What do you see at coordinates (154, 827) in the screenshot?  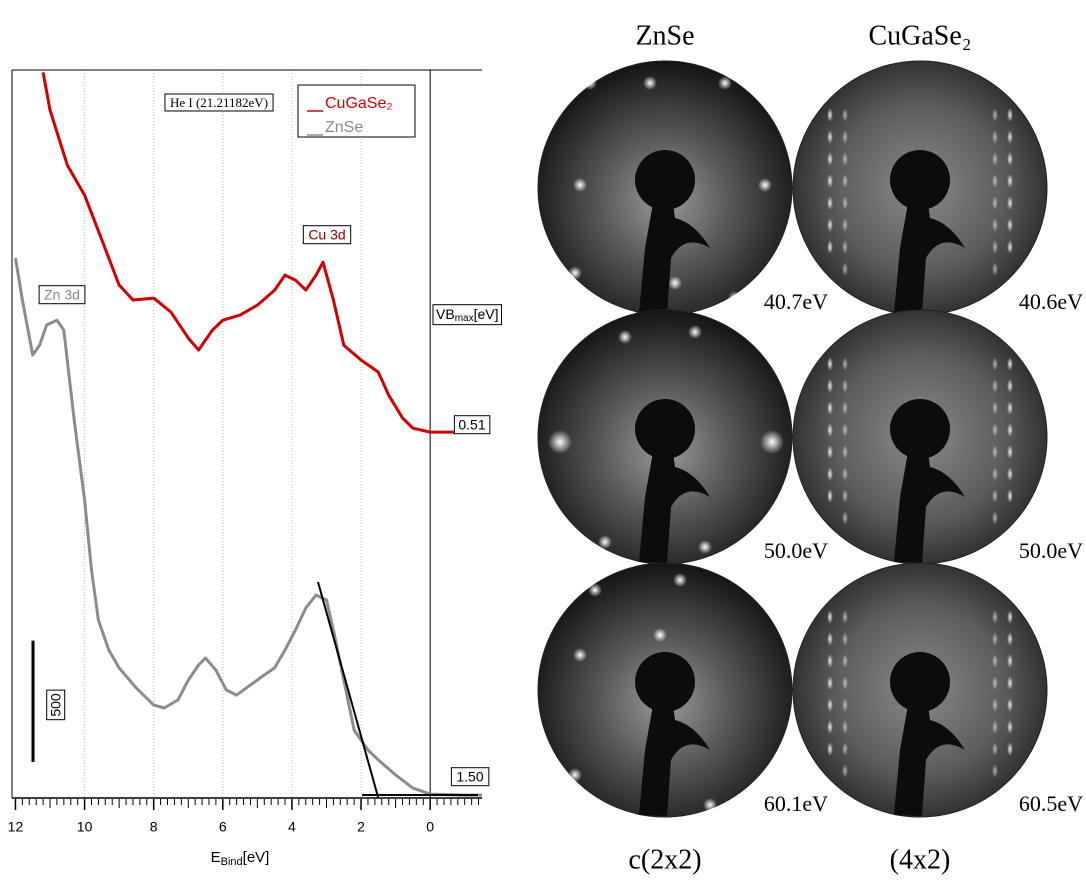 I see `x-tick-label: 8` at bounding box center [154, 827].